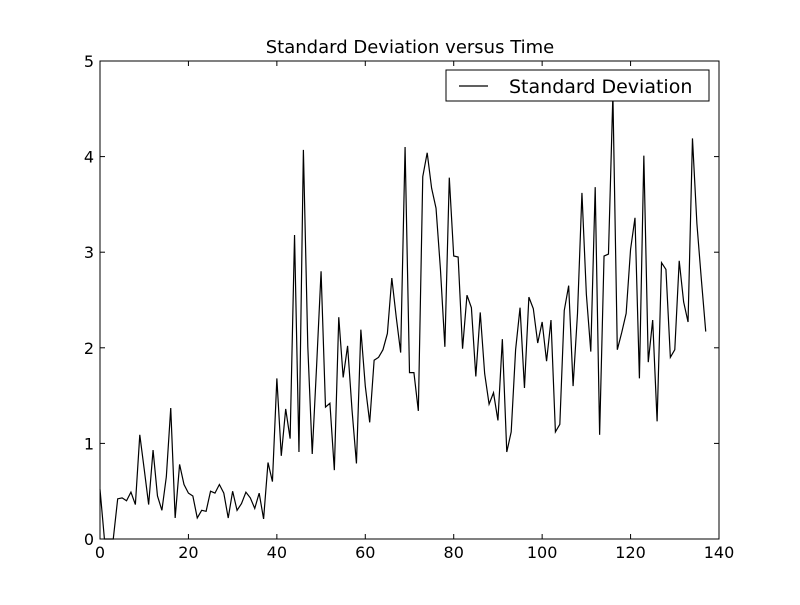  What do you see at coordinates (89, 443) in the screenshot?
I see `y-tick-label: 1` at bounding box center [89, 443].